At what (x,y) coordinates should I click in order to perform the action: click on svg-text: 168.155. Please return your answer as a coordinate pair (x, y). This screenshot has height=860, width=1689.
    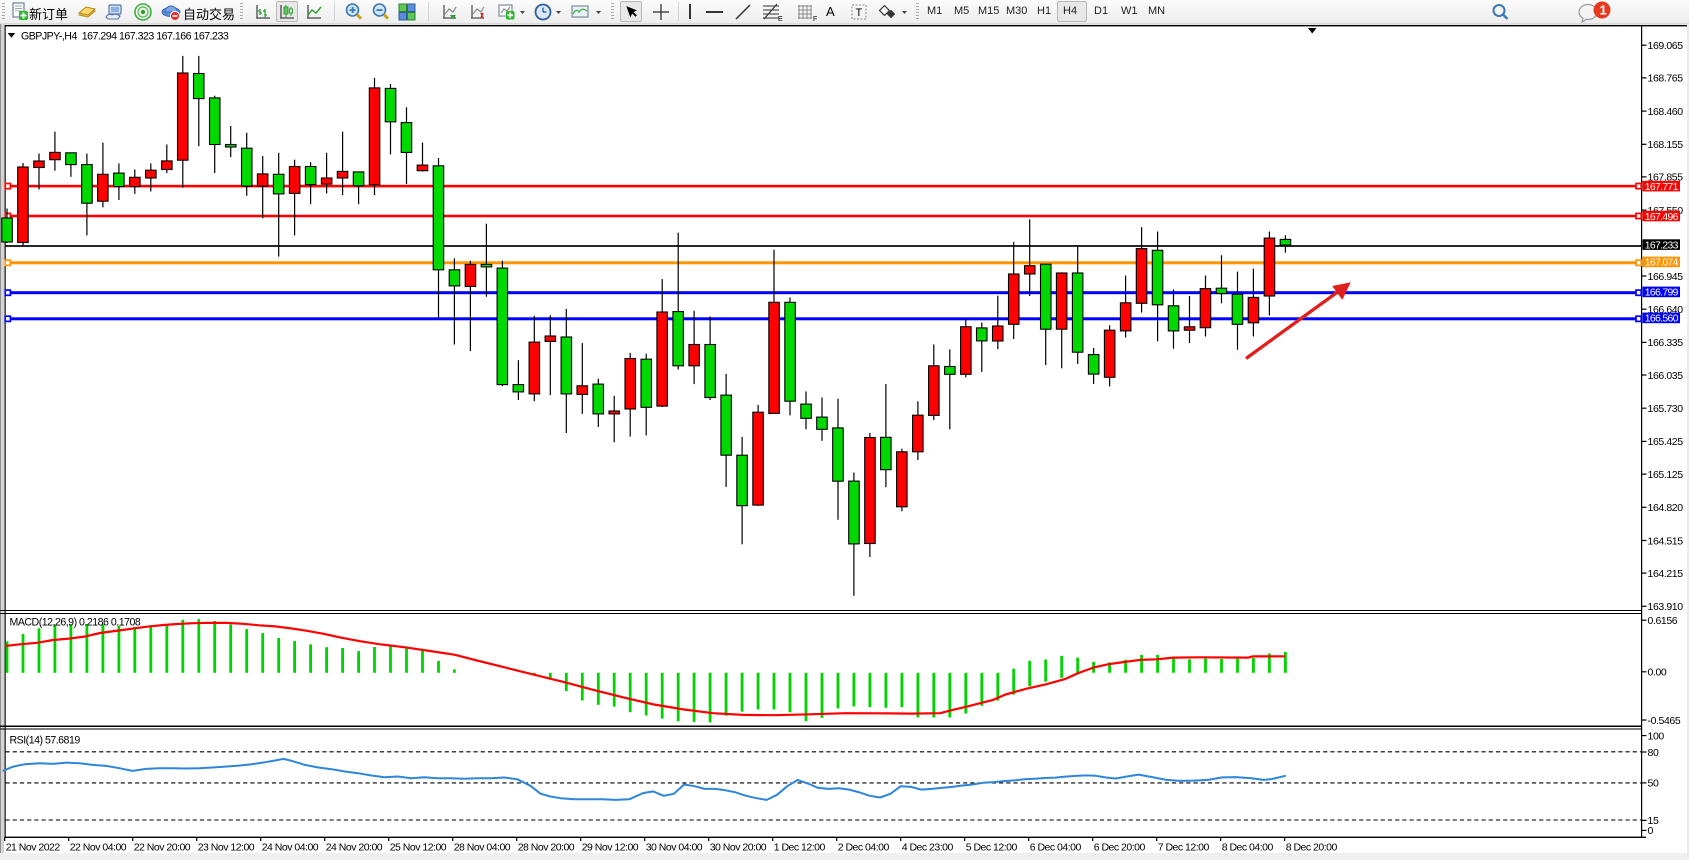
    Looking at the image, I should click on (1666, 145).